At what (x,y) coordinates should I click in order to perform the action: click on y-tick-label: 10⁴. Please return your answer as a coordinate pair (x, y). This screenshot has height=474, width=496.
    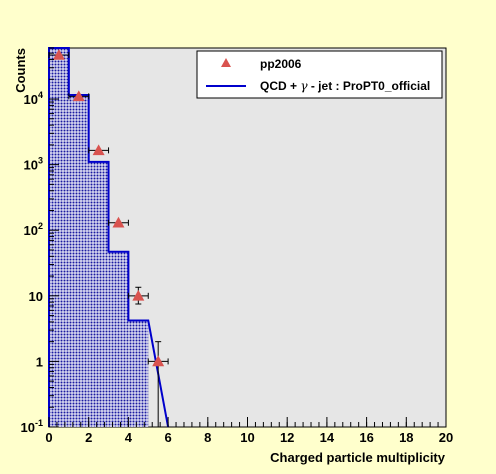
    Looking at the image, I should click on (33, 98).